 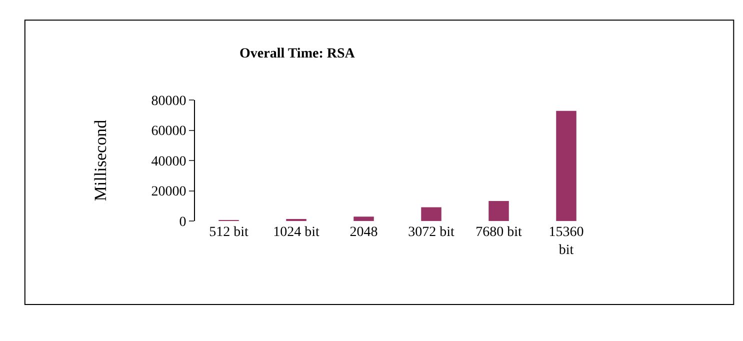 What do you see at coordinates (298, 54) in the screenshot?
I see `chart-title: Overall Time: RSA` at bounding box center [298, 54].